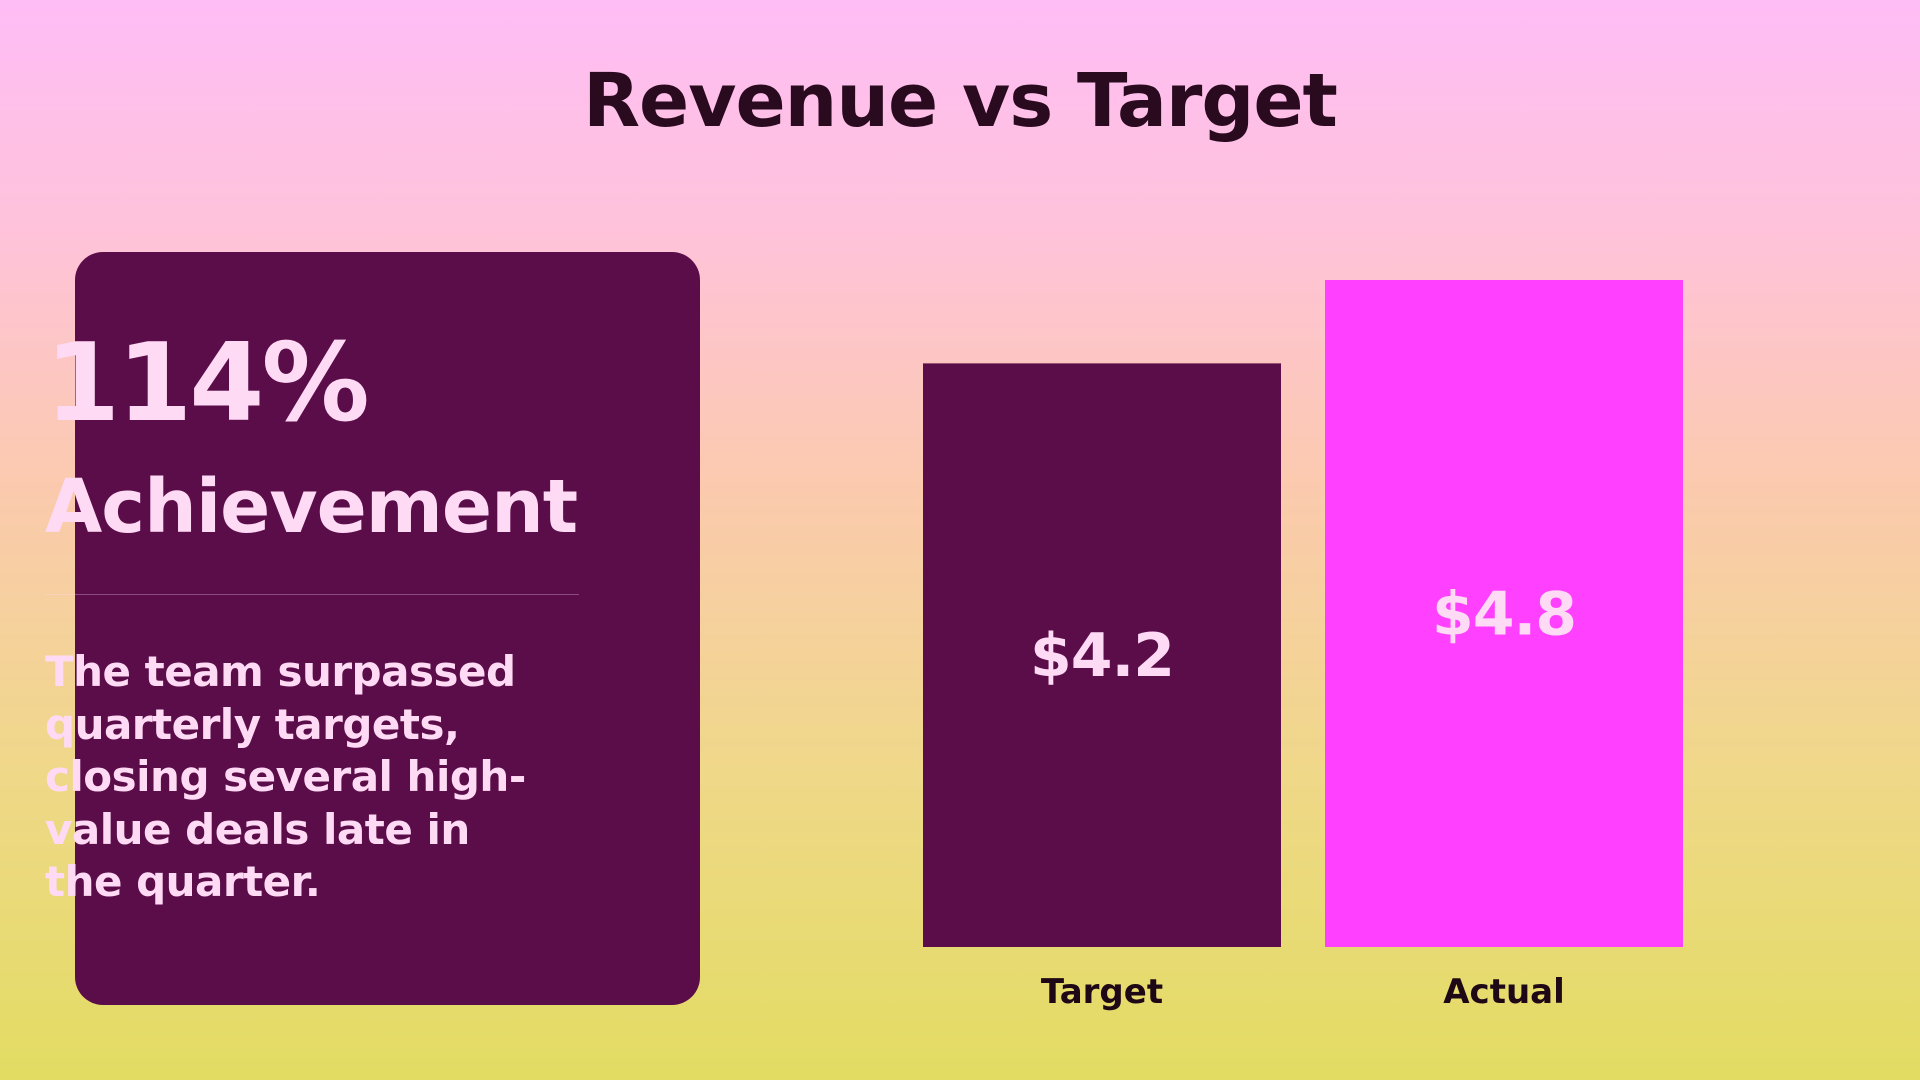 The height and width of the screenshot is (1080, 1920). I want to click on bar-actual, so click(1504, 613).